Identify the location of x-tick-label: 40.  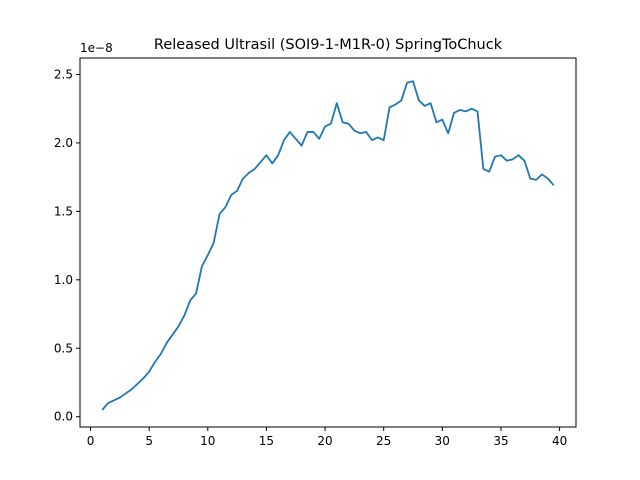
(559, 441).